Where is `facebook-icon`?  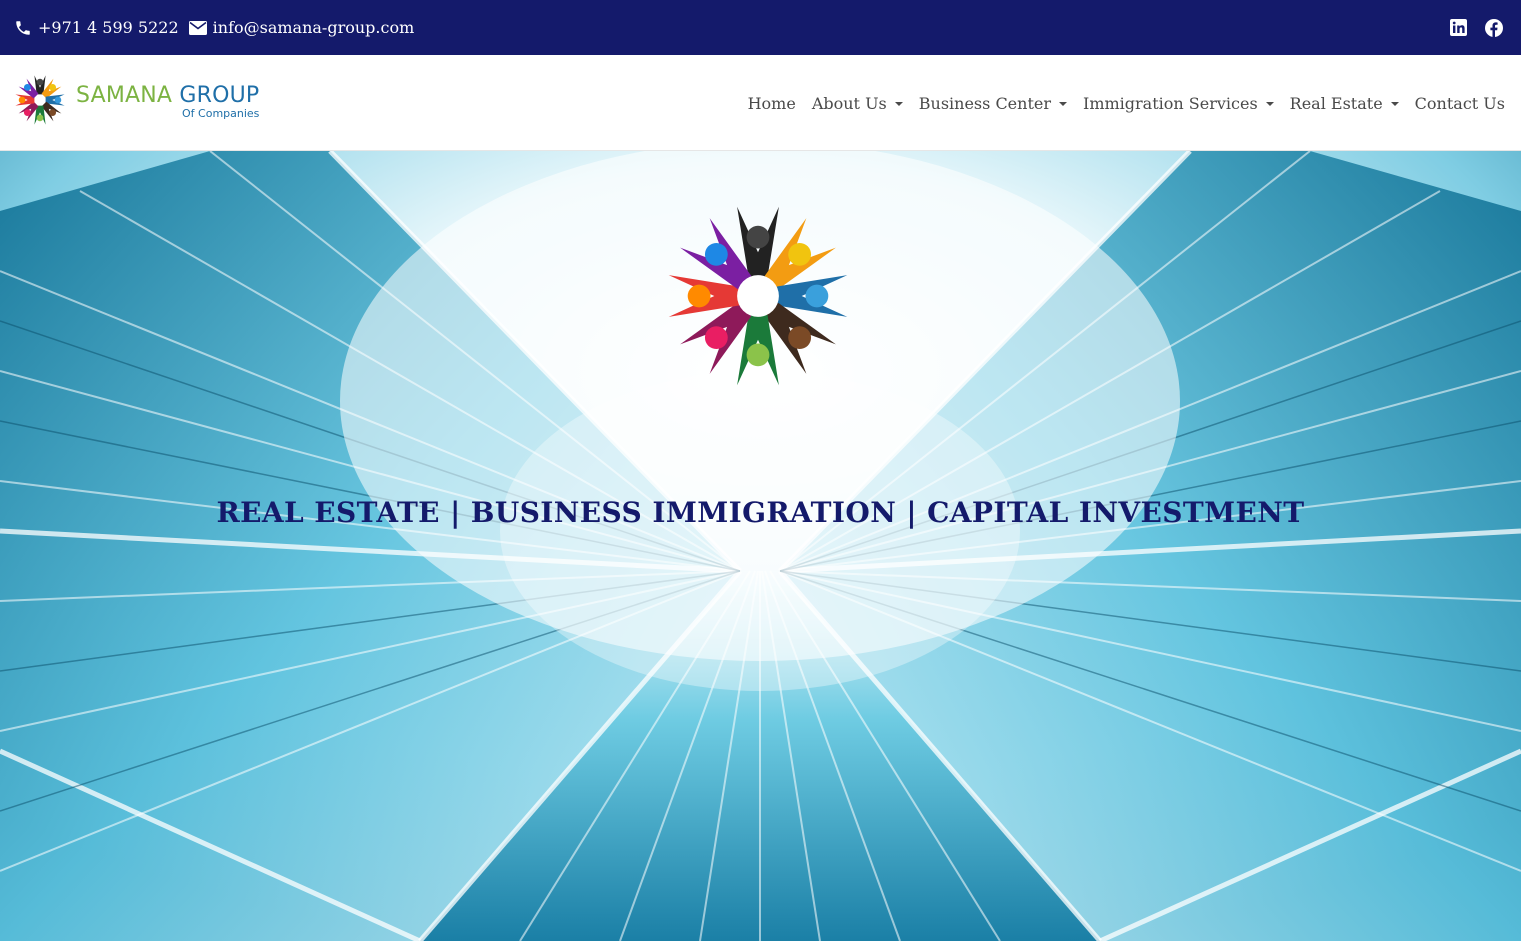 facebook-icon is located at coordinates (1494, 27).